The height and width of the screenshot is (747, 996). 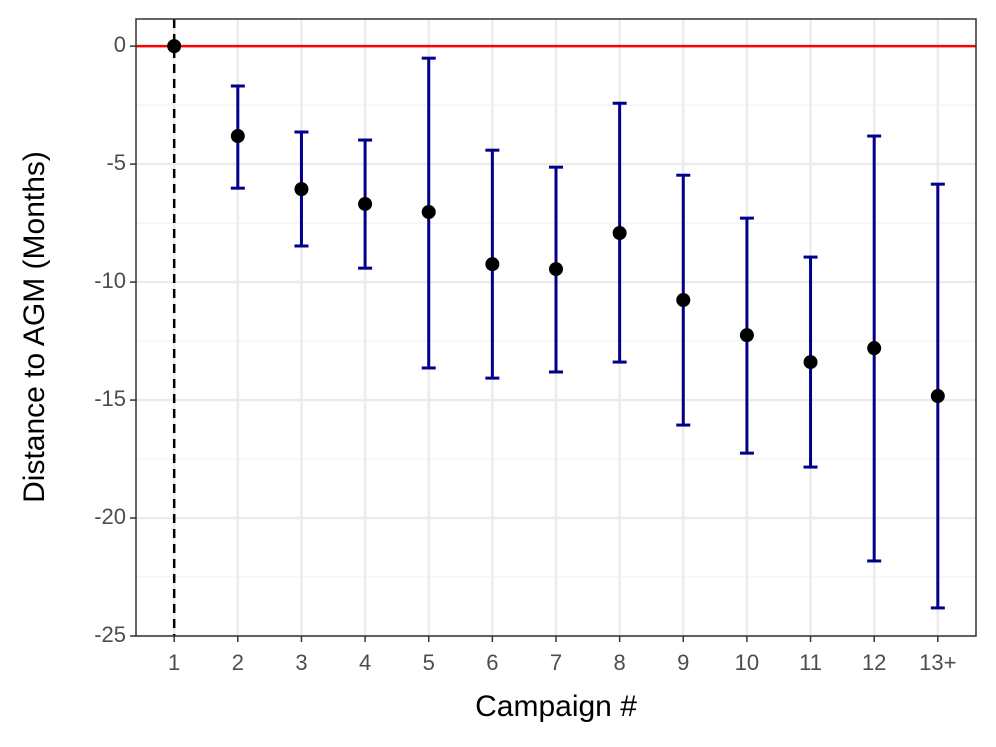 What do you see at coordinates (365, 662) in the screenshot?
I see `x-tick-label: 4` at bounding box center [365, 662].